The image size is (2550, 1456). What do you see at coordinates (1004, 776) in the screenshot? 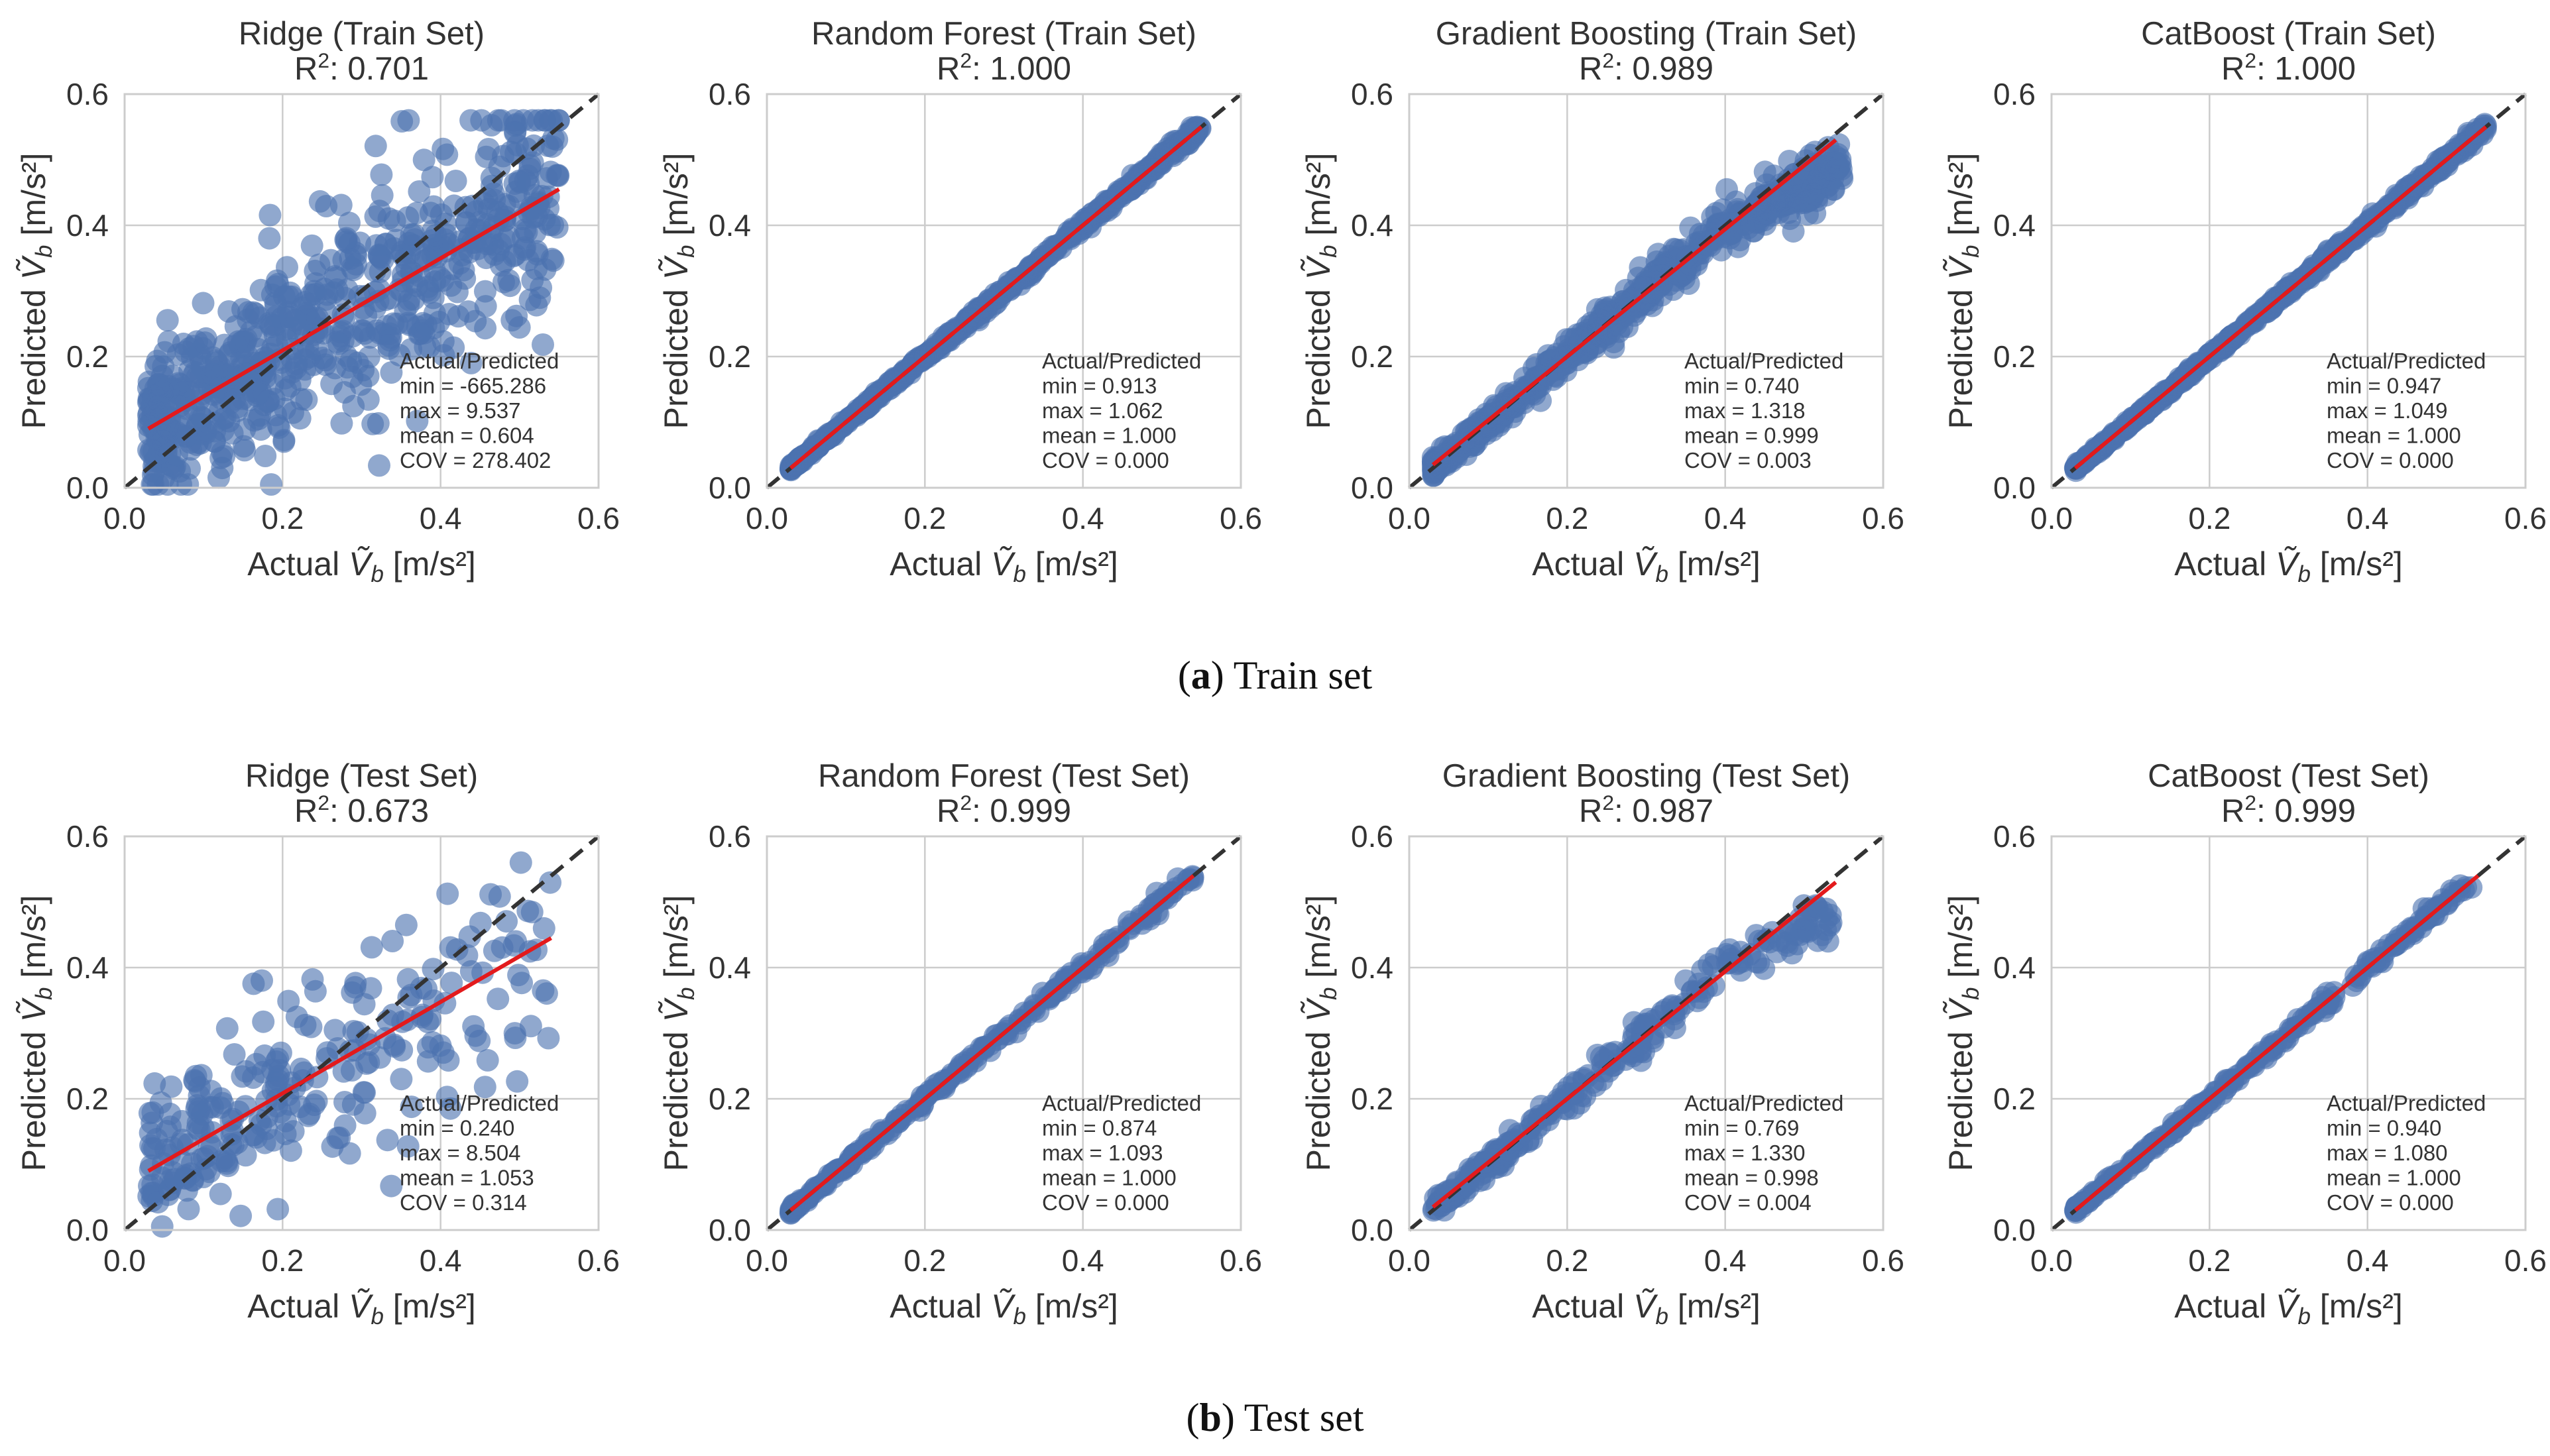
I see `chart-title: Random Forest (Test Set)` at bounding box center [1004, 776].